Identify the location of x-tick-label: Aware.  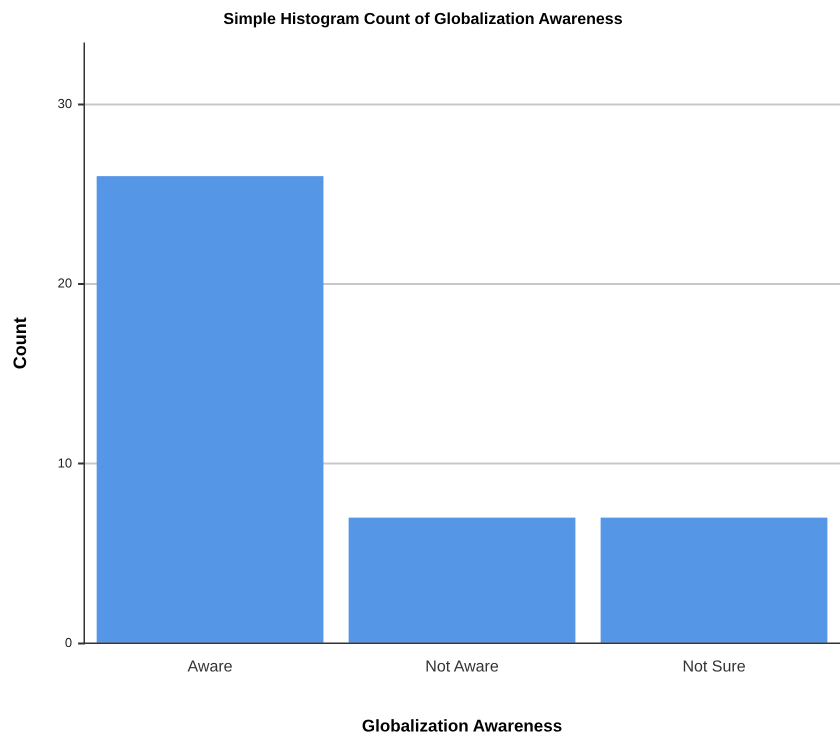
(210, 667).